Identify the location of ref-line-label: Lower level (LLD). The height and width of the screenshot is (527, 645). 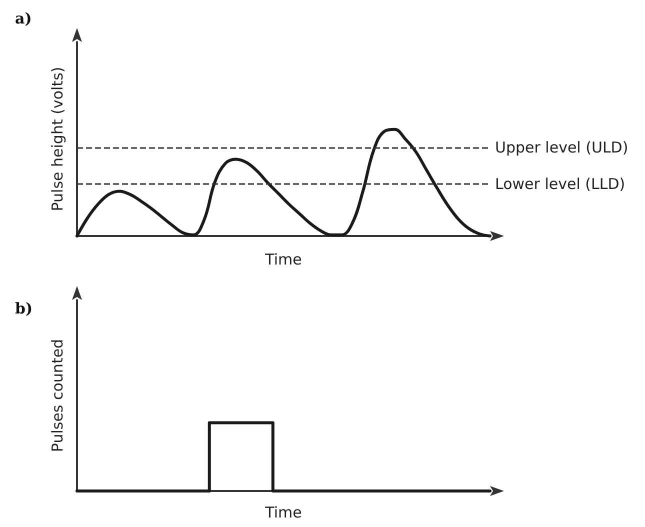
(560, 183).